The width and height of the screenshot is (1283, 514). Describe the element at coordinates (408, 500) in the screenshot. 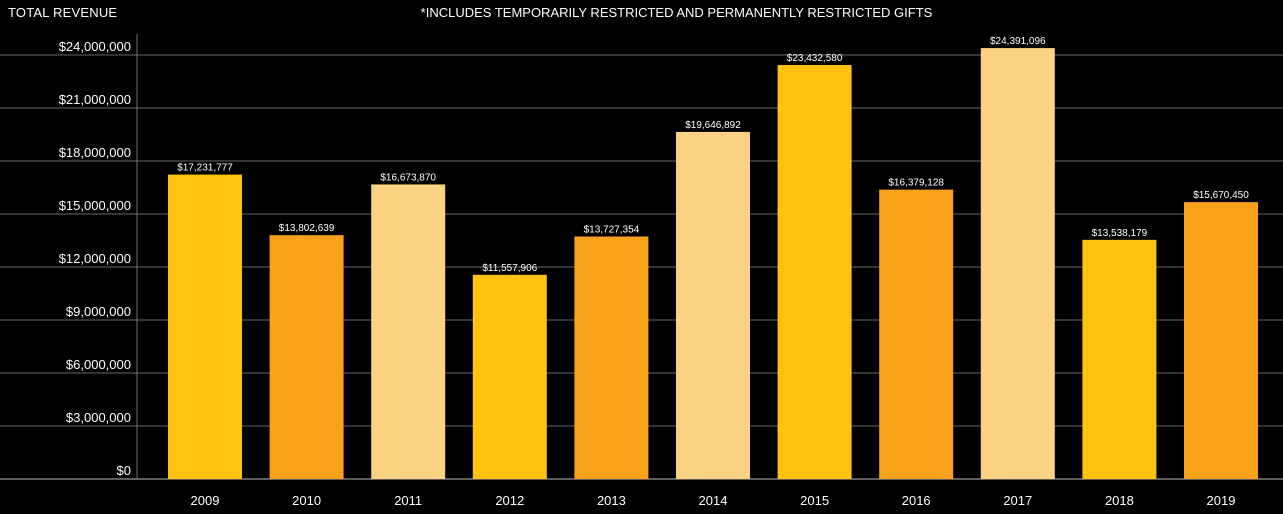

I see `x-tick-label: 2011` at that location.